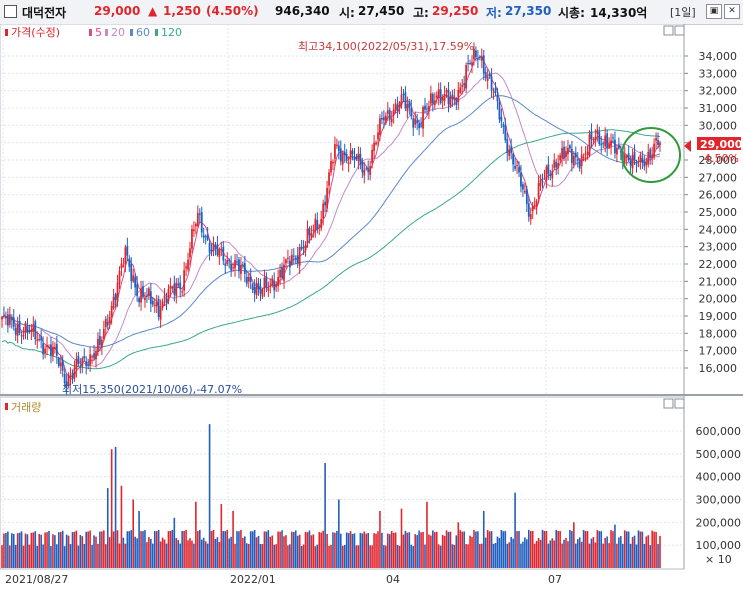  I want to click on date-tick-label: 2021/08/27, so click(36, 579).